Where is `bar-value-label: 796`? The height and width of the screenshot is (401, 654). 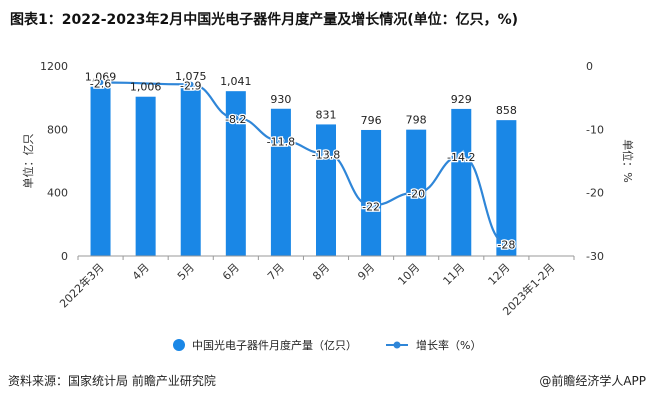
bar-value-label: 796 is located at coordinates (371, 120).